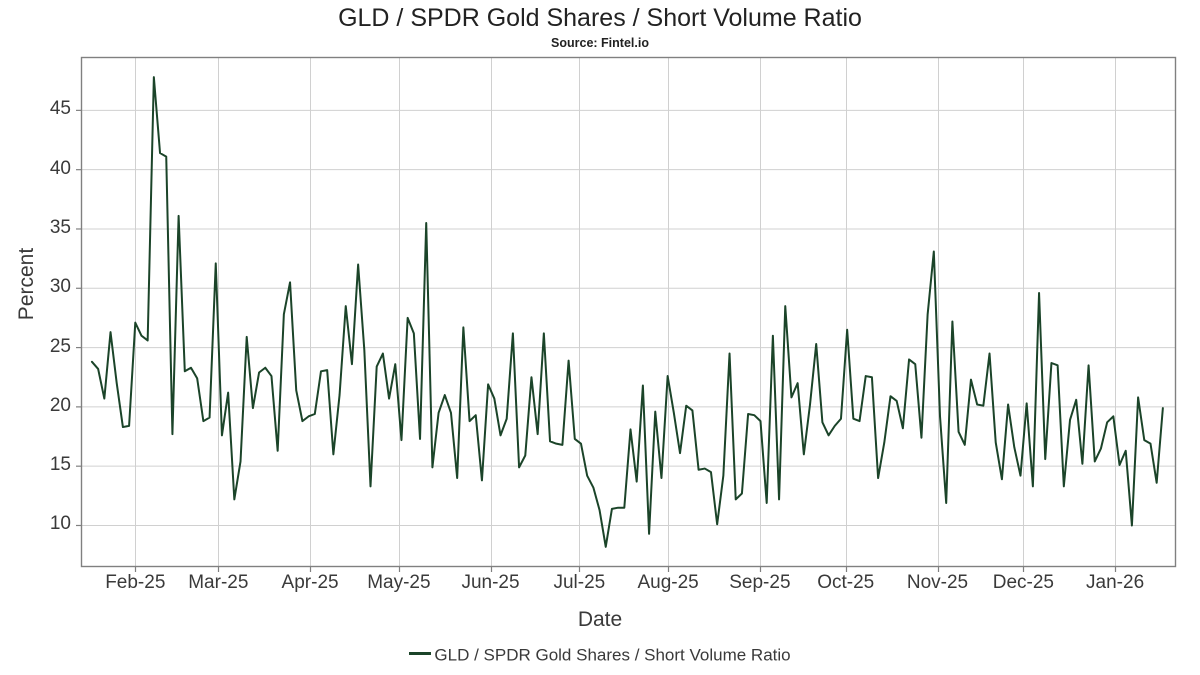  Describe the element at coordinates (760, 582) in the screenshot. I see `x-tick-label: Sep-25` at that location.